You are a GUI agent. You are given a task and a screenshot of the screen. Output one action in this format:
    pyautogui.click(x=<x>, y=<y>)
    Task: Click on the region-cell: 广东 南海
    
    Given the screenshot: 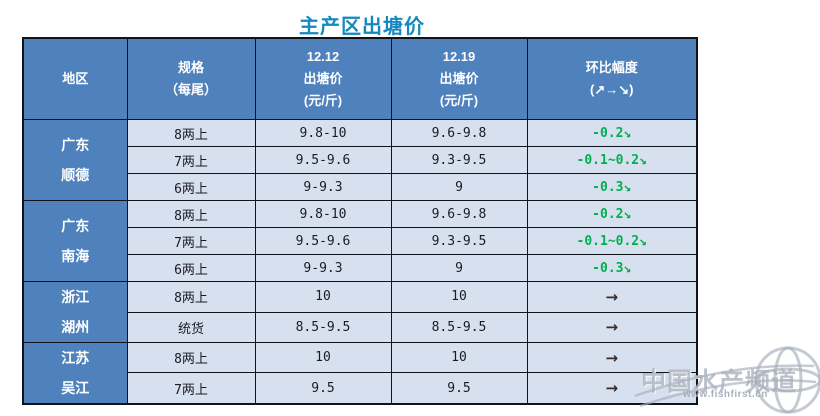 What is the action you would take?
    pyautogui.click(x=75, y=241)
    